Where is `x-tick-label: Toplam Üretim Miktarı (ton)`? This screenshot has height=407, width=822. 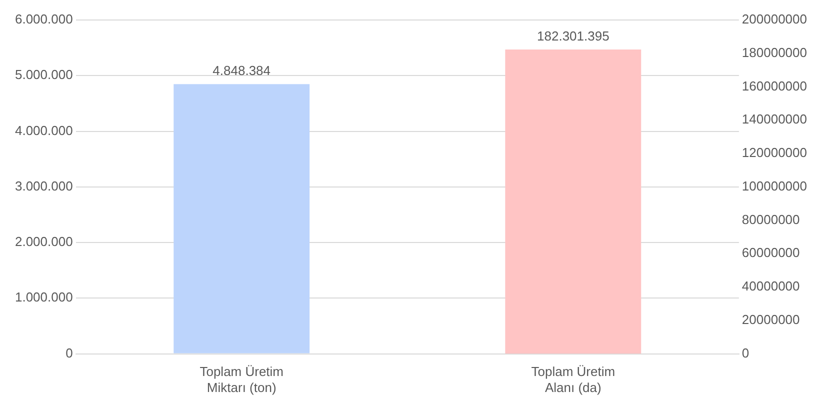
x-tick-label: Toplam Üretim Miktarı (ton) is located at coordinates (242, 379).